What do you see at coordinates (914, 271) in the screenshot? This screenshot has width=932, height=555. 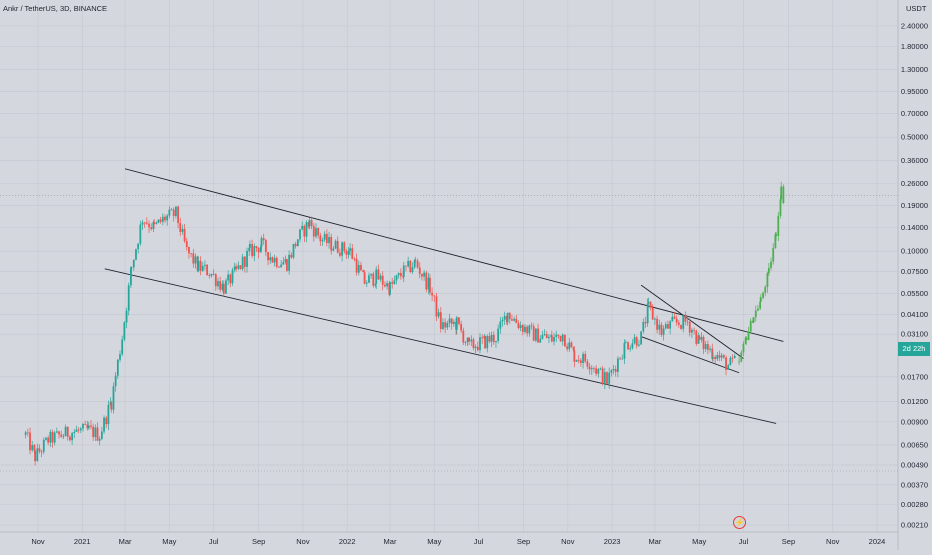 I see `y-tick-label: 0.07500` at bounding box center [914, 271].